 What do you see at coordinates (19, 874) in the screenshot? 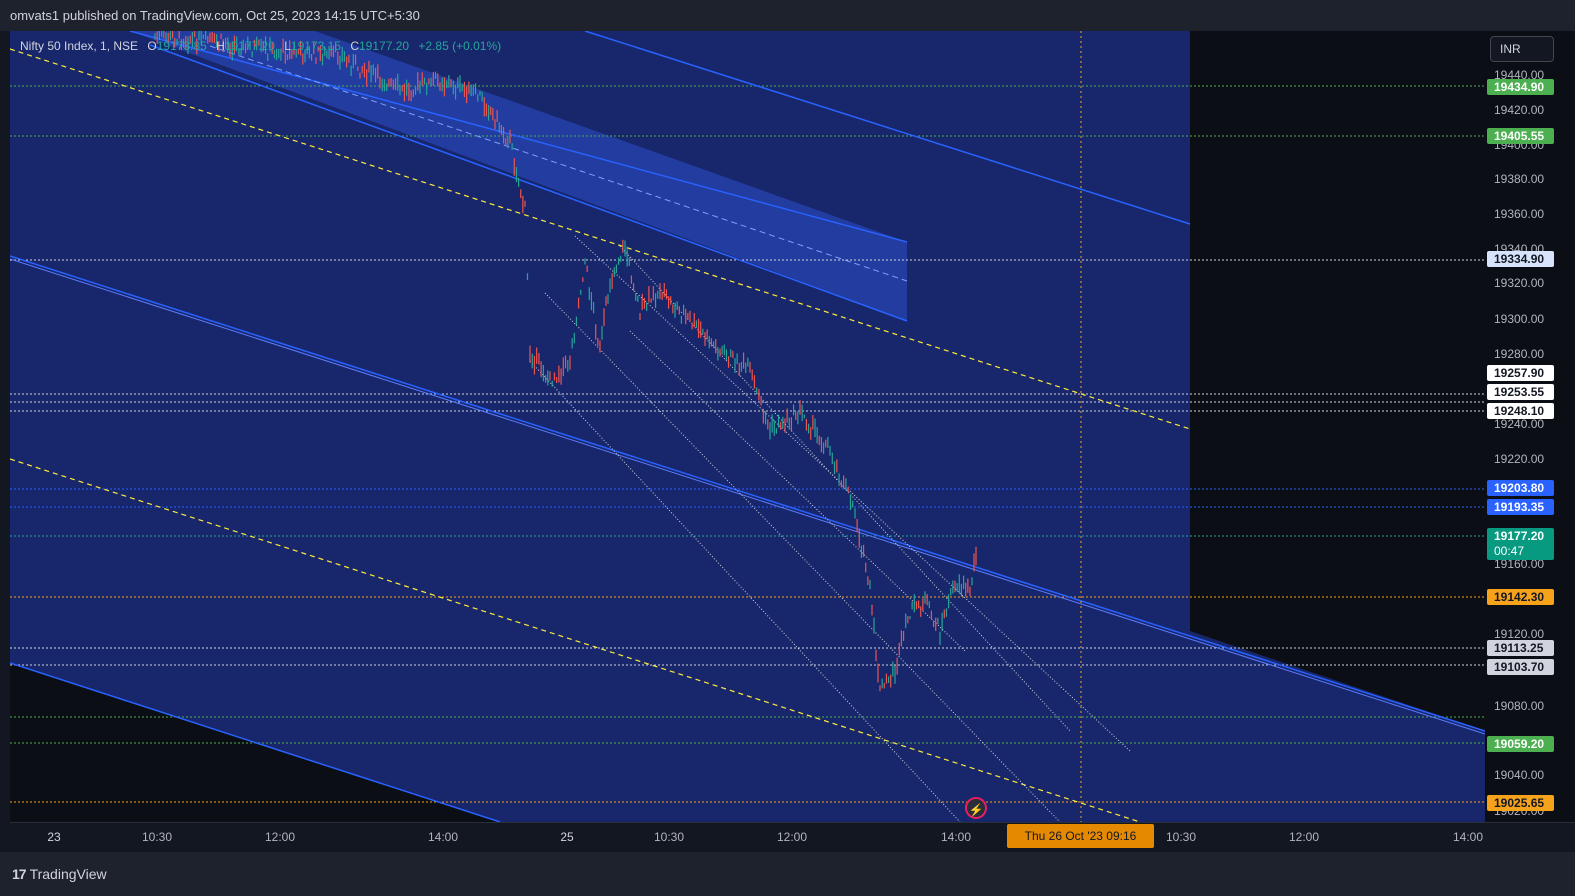
I see `tradingview-mark-icon: 17` at bounding box center [19, 874].